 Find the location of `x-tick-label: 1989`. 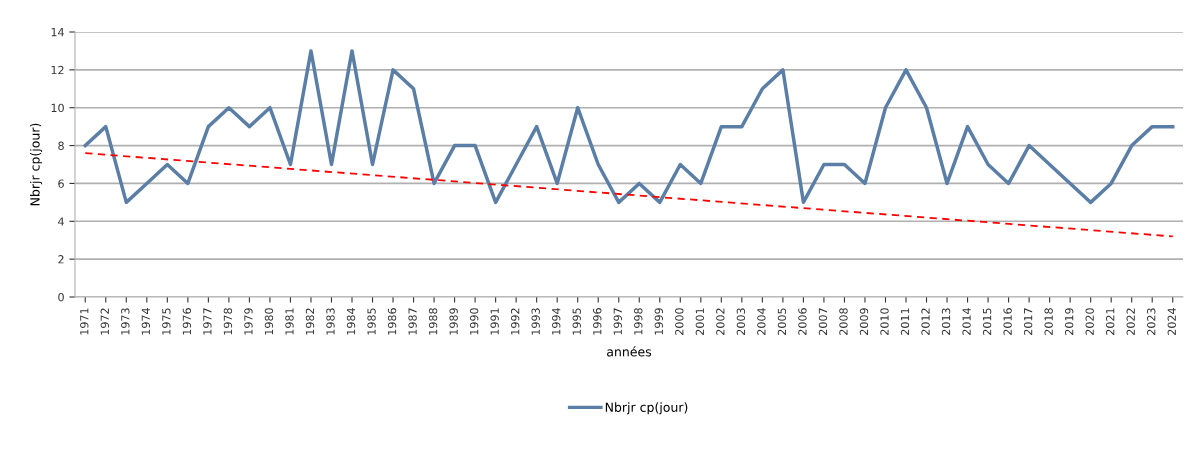

x-tick-label: 1989 is located at coordinates (453, 321).